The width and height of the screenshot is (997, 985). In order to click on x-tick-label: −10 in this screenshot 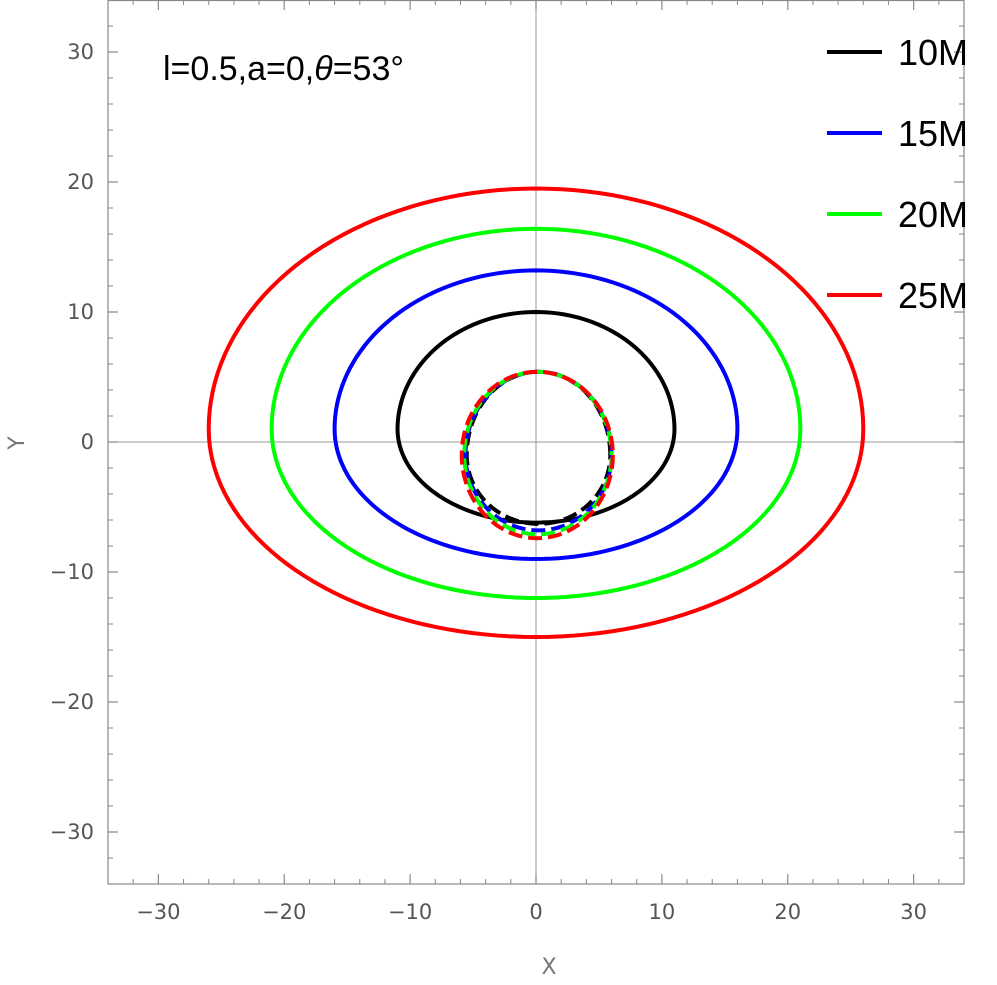, I will do `click(410, 912)`.